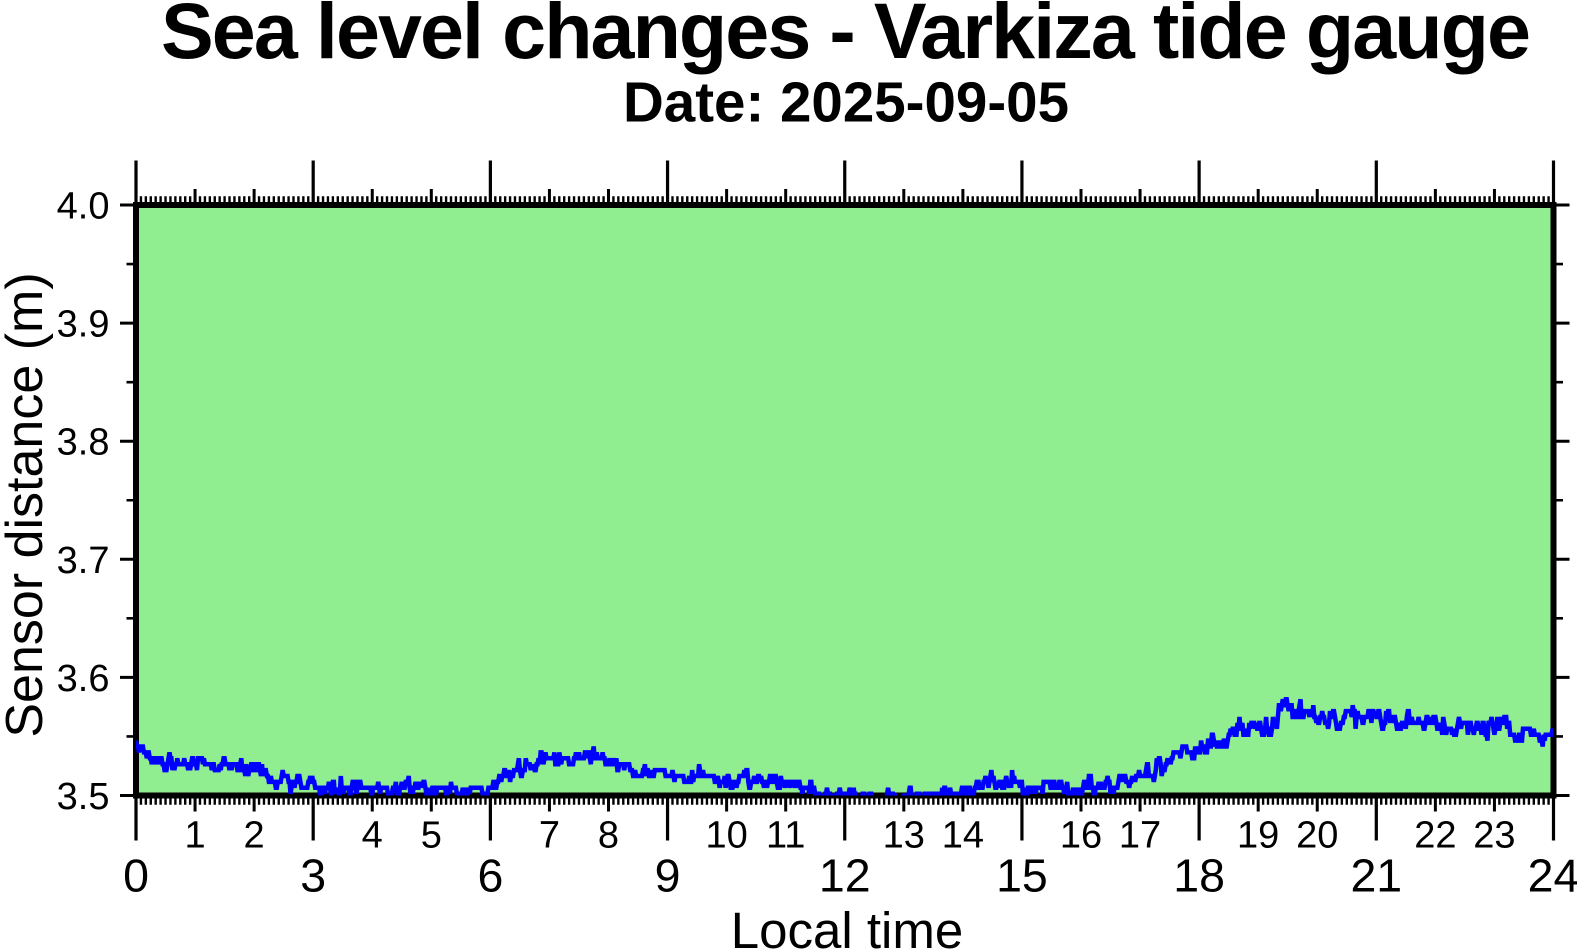 Image resolution: width=1577 pixels, height=950 pixels. What do you see at coordinates (254, 836) in the screenshot?
I see `svg-text: 2` at bounding box center [254, 836].